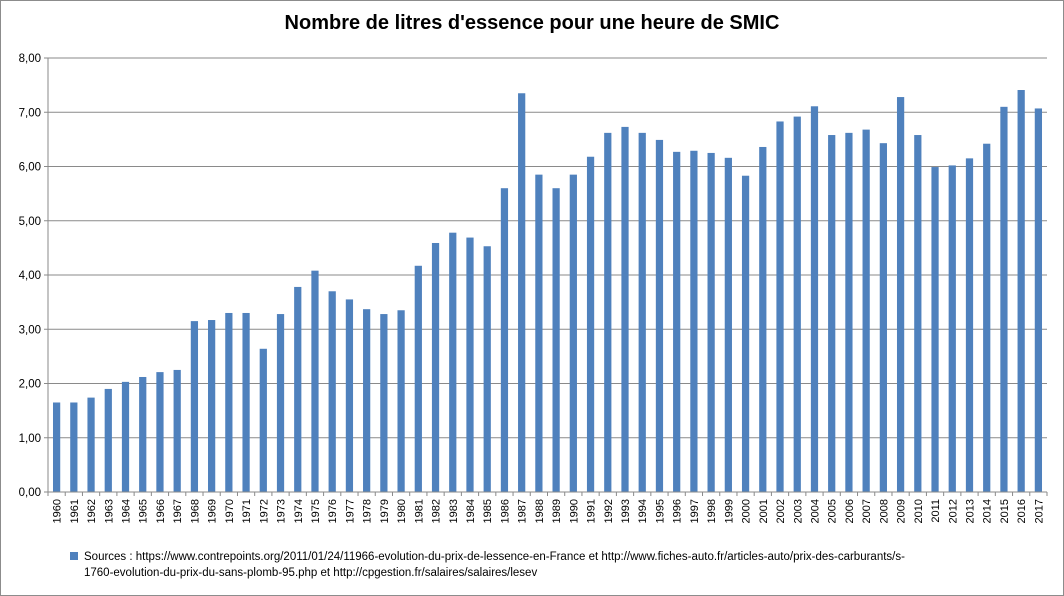  Describe the element at coordinates (815, 511) in the screenshot. I see `x-tick-label: 2004` at that location.